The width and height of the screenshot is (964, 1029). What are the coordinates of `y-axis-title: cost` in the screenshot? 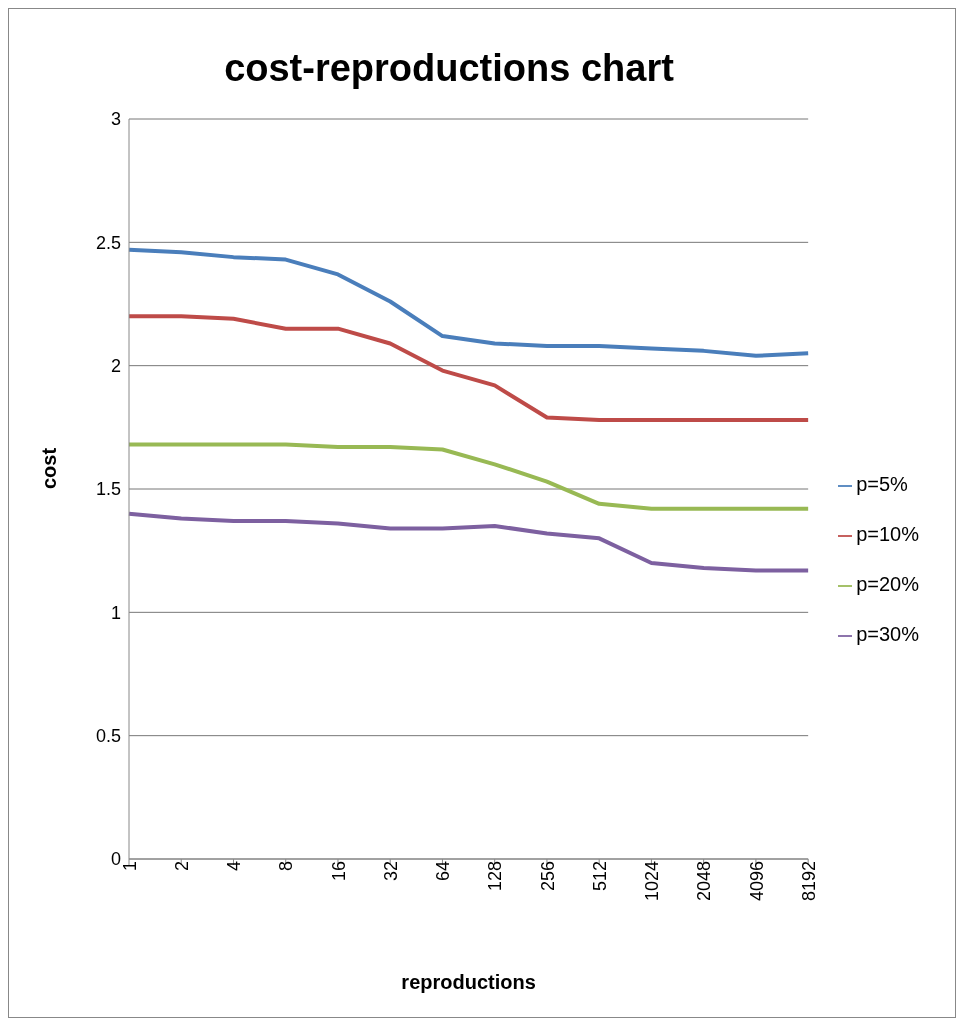 It's located at (49, 468).